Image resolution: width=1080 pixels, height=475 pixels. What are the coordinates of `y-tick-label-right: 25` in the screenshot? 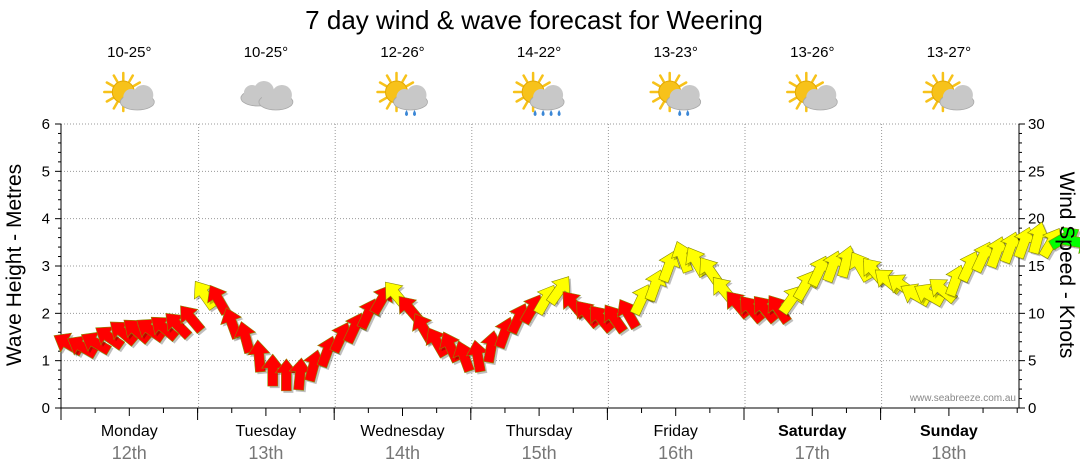 It's located at (1036, 171).